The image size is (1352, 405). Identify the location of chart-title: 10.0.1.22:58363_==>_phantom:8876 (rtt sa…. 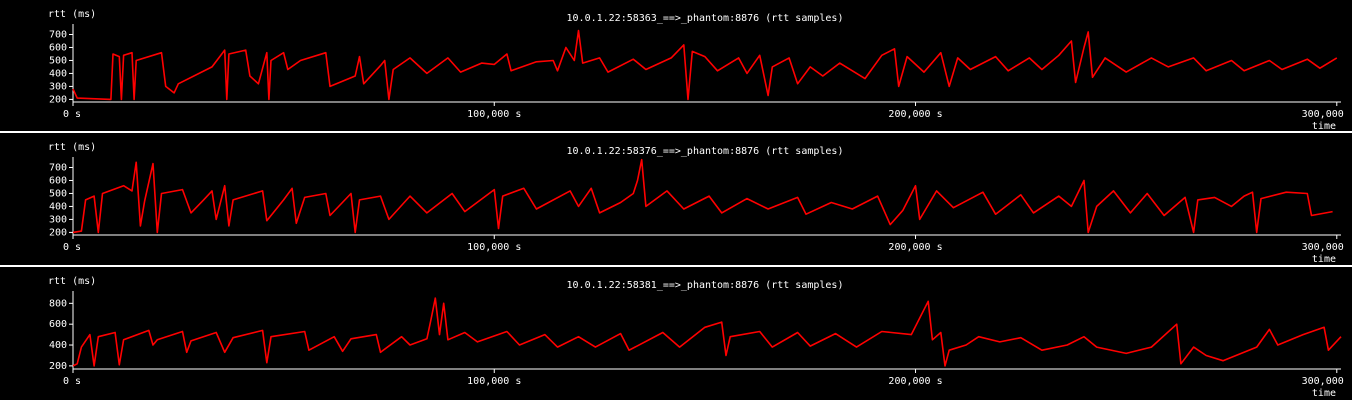
(705, 18).